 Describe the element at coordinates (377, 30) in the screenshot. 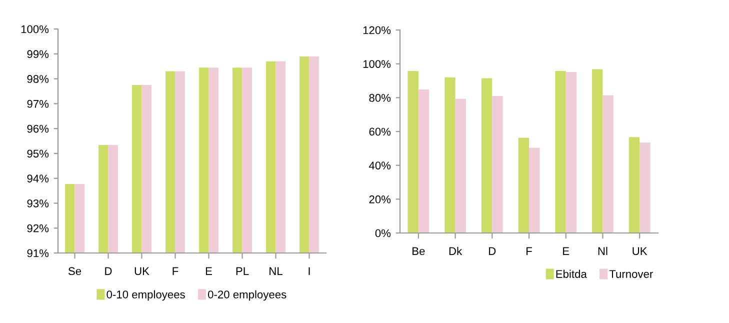

I see `y-tick-label: 120%` at that location.